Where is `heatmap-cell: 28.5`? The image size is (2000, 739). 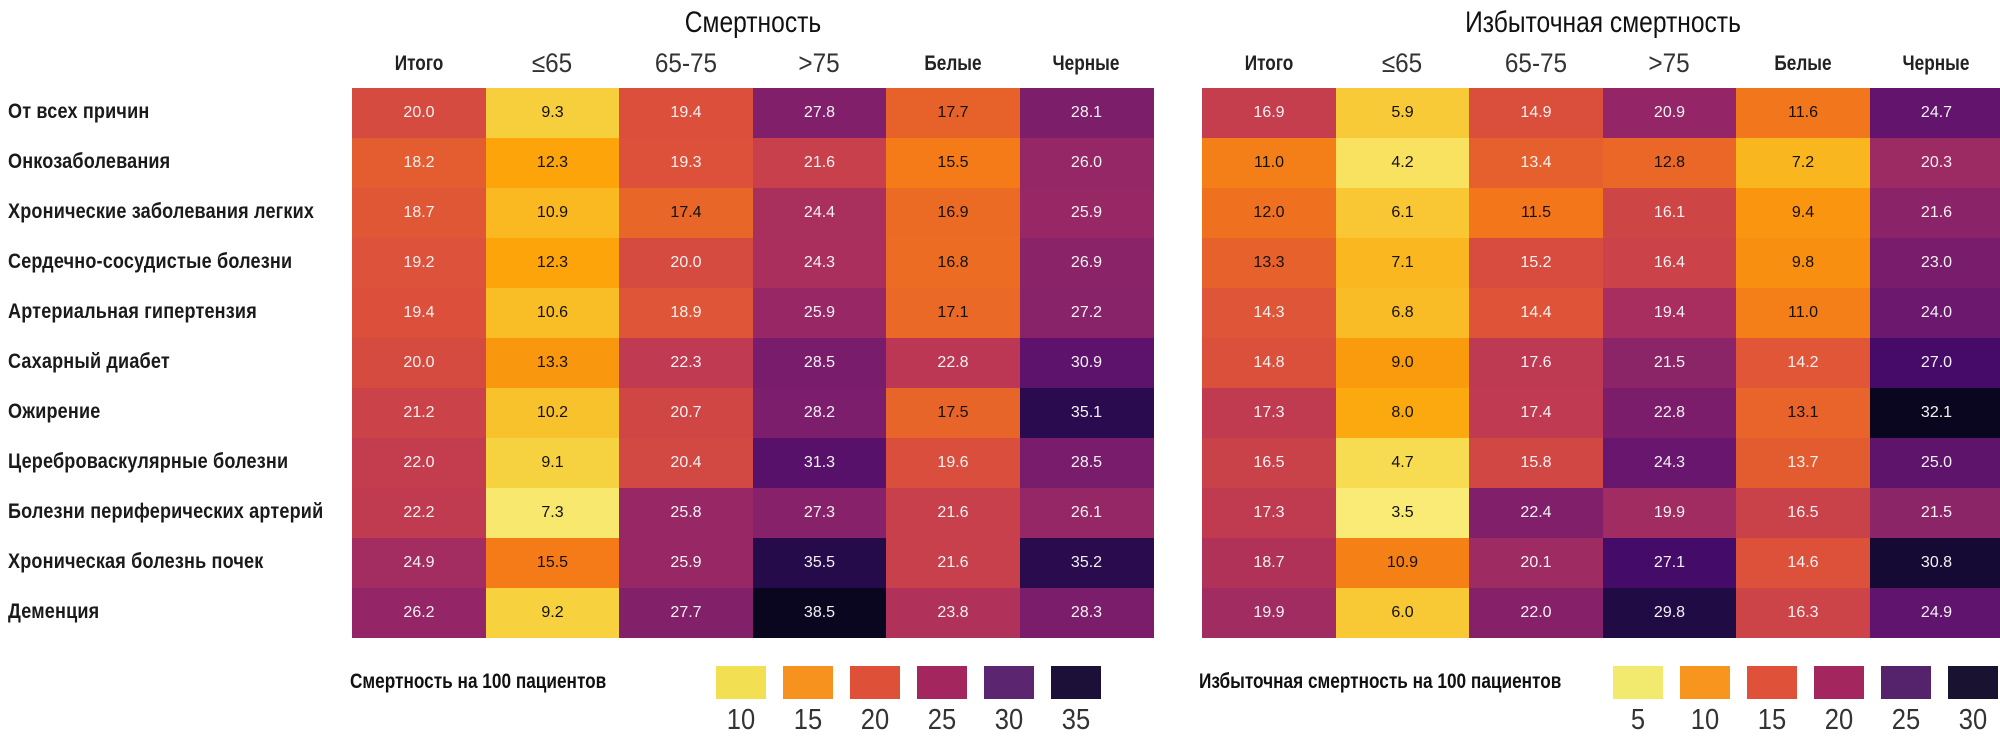
heatmap-cell: 28.5 is located at coordinates (819, 363).